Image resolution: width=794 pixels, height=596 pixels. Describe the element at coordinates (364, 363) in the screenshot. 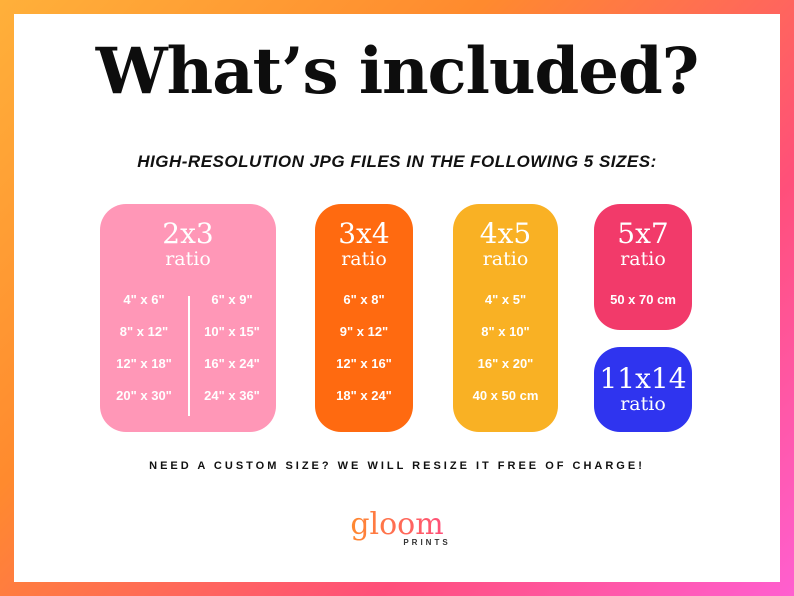

I see `size-item: 12" x 16"` at that location.